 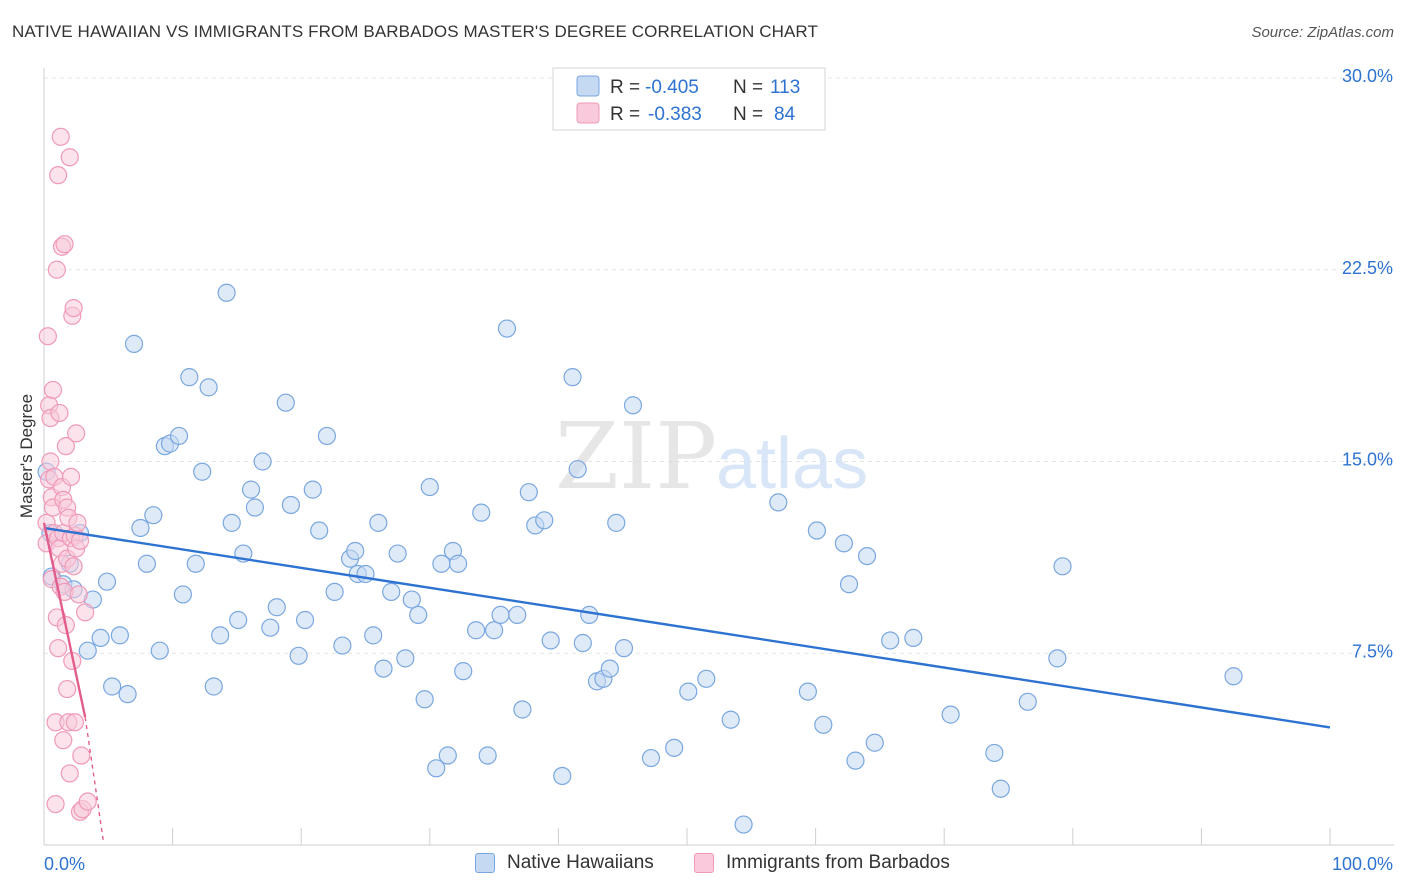 I want to click on y-tick-label: 22.5%, so click(x=1367, y=268).